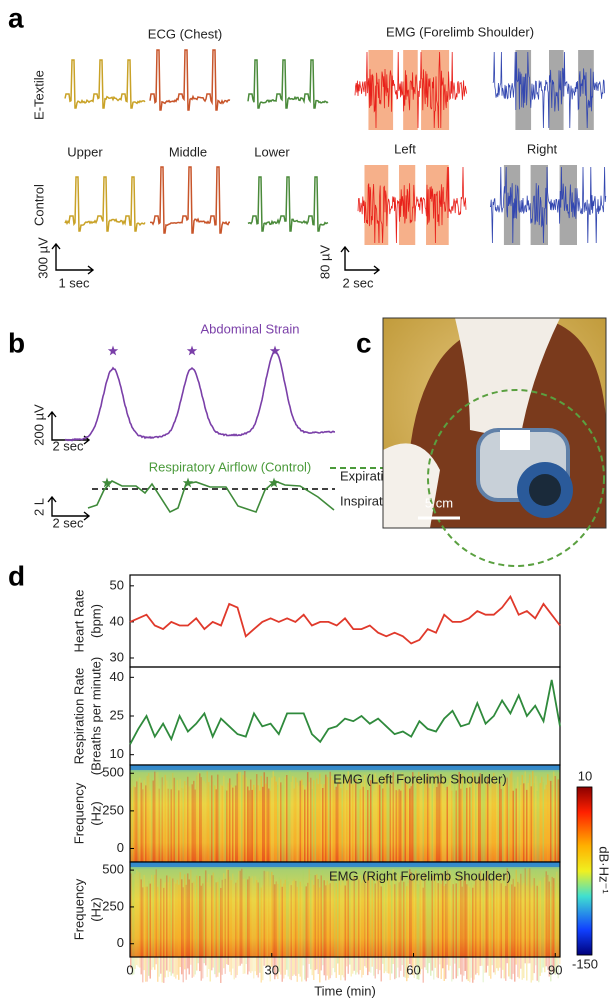  What do you see at coordinates (288, 204) in the screenshot?
I see `ecg-trace` at bounding box center [288, 204].